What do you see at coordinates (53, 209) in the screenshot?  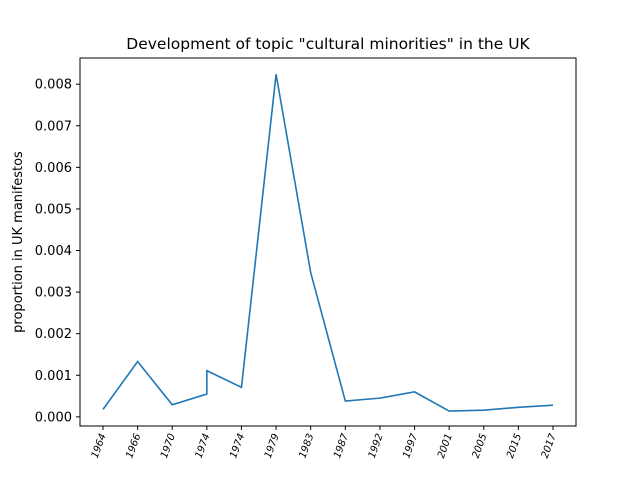 I see `y-tick-label: 0.005` at bounding box center [53, 209].